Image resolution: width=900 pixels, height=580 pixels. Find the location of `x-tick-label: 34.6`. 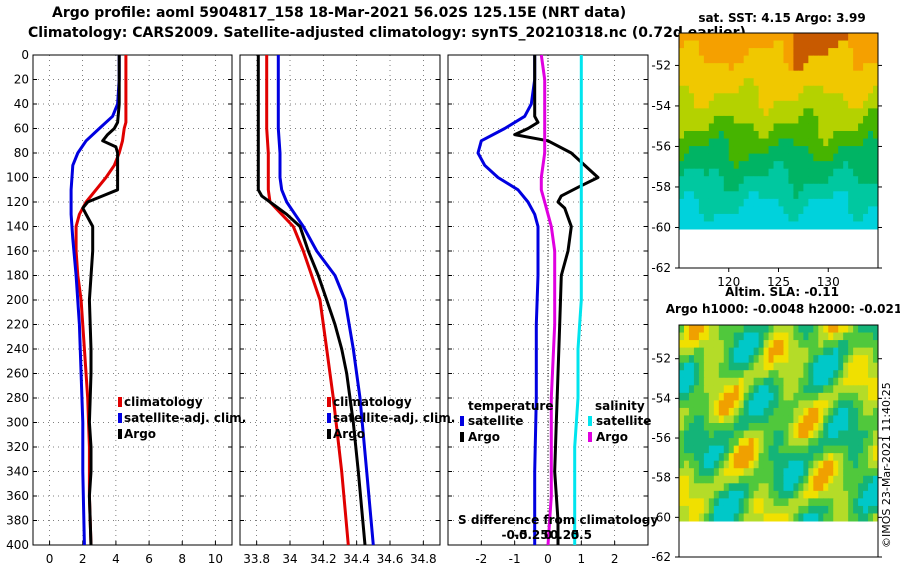

x-tick-label: 34.6 is located at coordinates (390, 559).